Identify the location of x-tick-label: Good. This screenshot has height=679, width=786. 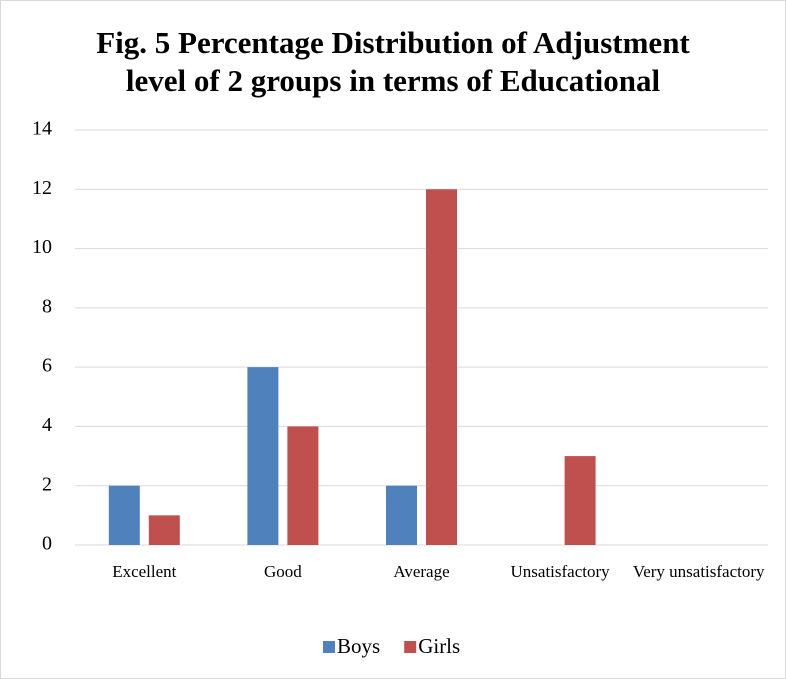
(283, 571).